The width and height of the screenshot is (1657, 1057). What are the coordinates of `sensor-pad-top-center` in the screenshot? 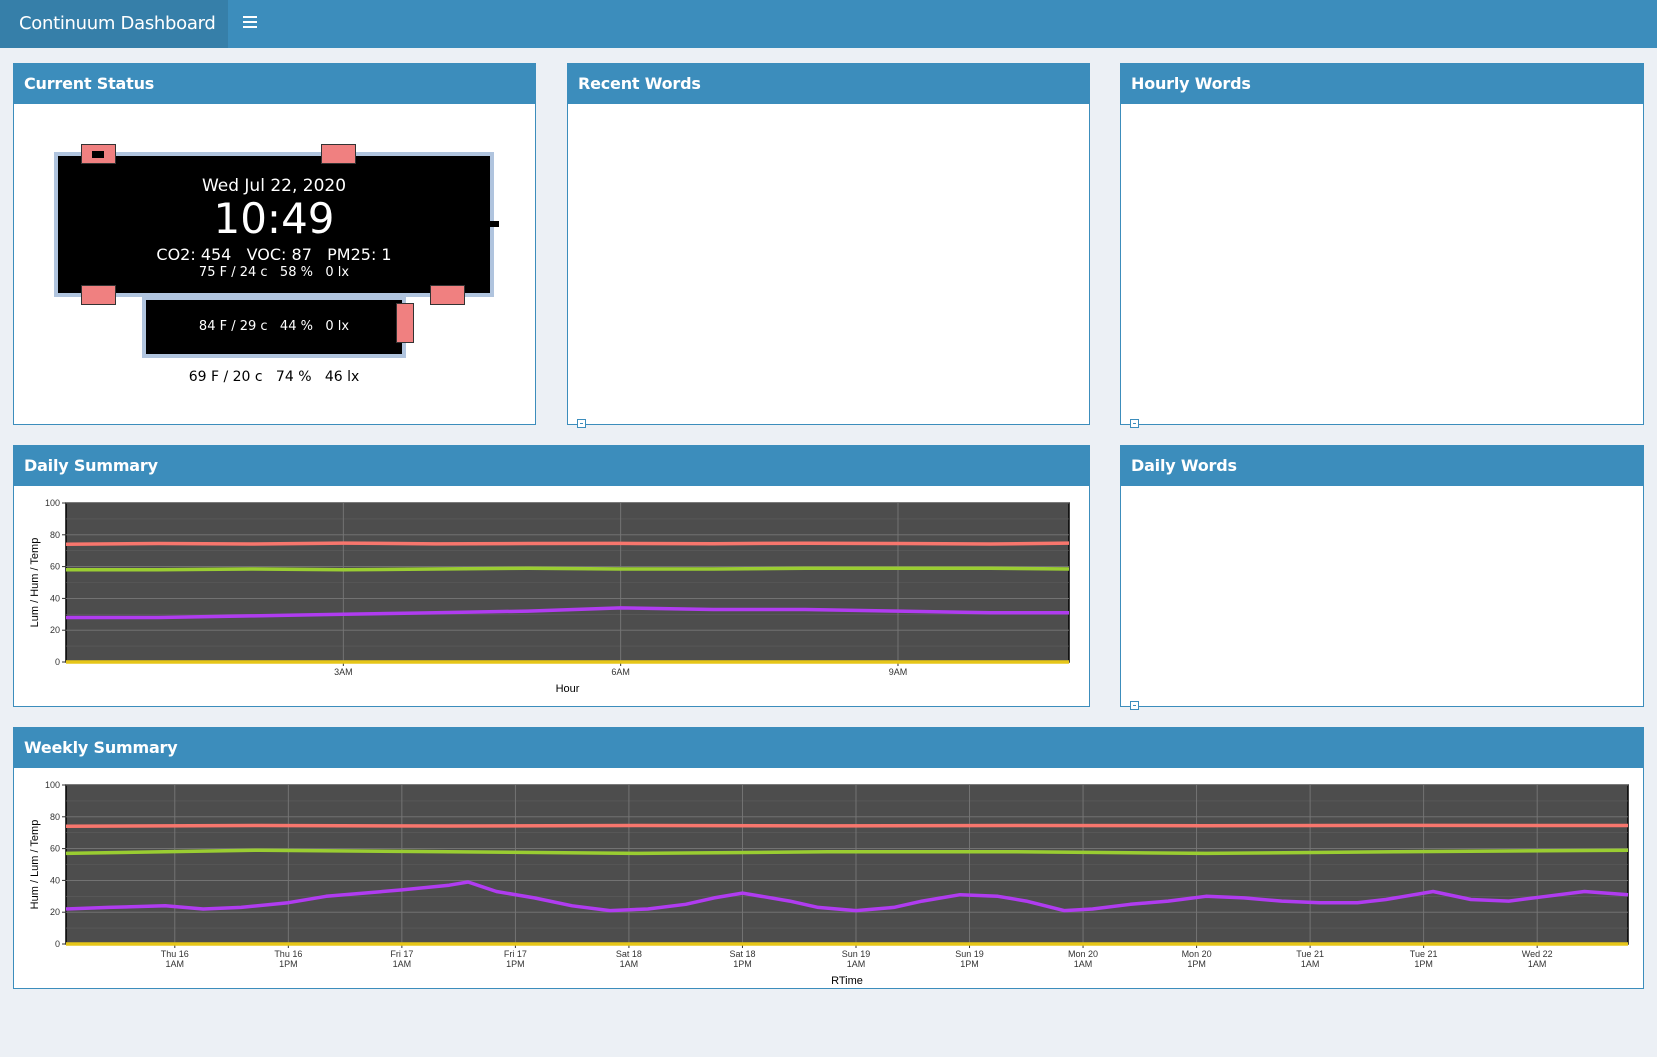 It's located at (338, 154).